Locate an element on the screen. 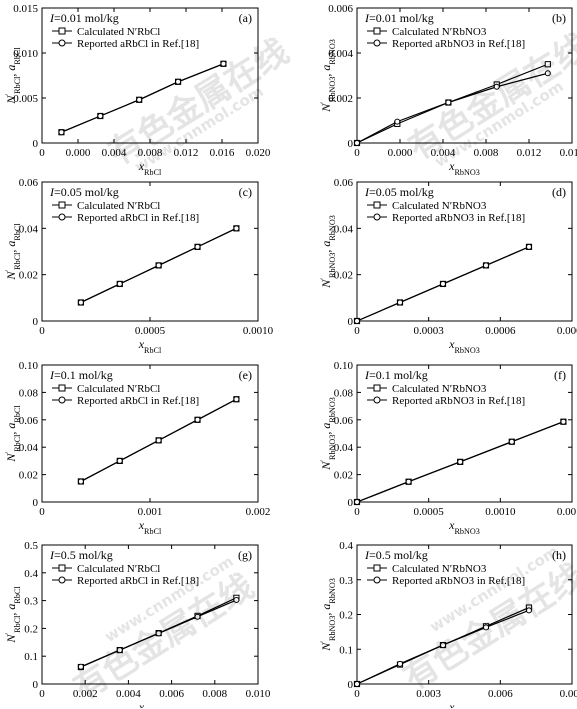 Image resolution: width=577 pixels, height=709 pixels. y-tick-label: 0.3 is located at coordinates (346, 581).